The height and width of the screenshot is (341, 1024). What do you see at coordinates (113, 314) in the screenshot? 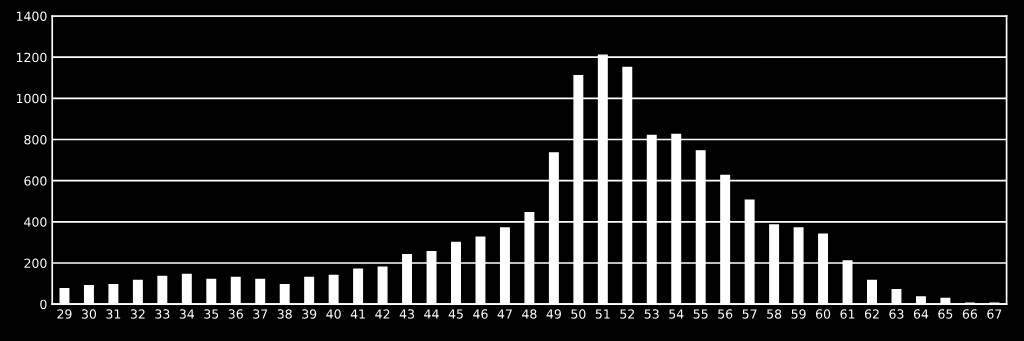
I see `x-tick-label: 31` at bounding box center [113, 314].